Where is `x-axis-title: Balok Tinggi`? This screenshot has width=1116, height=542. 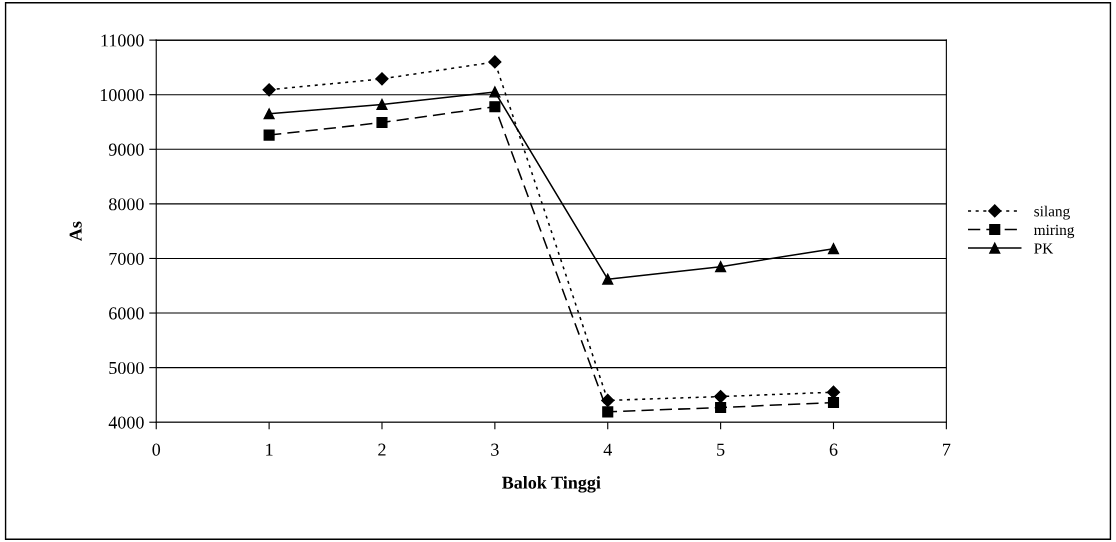 x-axis-title: Balok Tinggi is located at coordinates (551, 484).